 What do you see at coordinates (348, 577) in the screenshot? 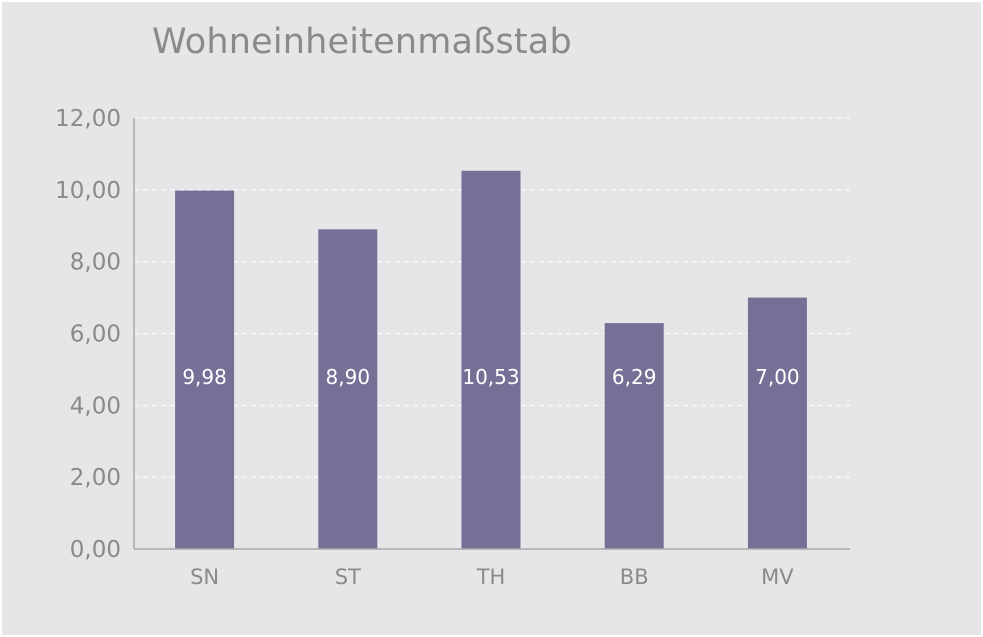
I see `x-tick-label: ST` at bounding box center [348, 577].